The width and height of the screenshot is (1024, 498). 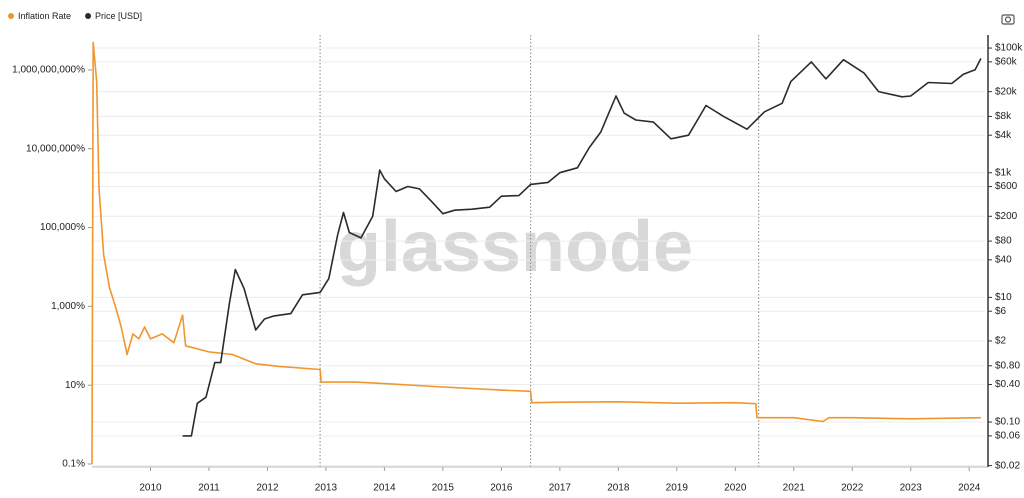 I want to click on camera-lens, so click(x=1008, y=19).